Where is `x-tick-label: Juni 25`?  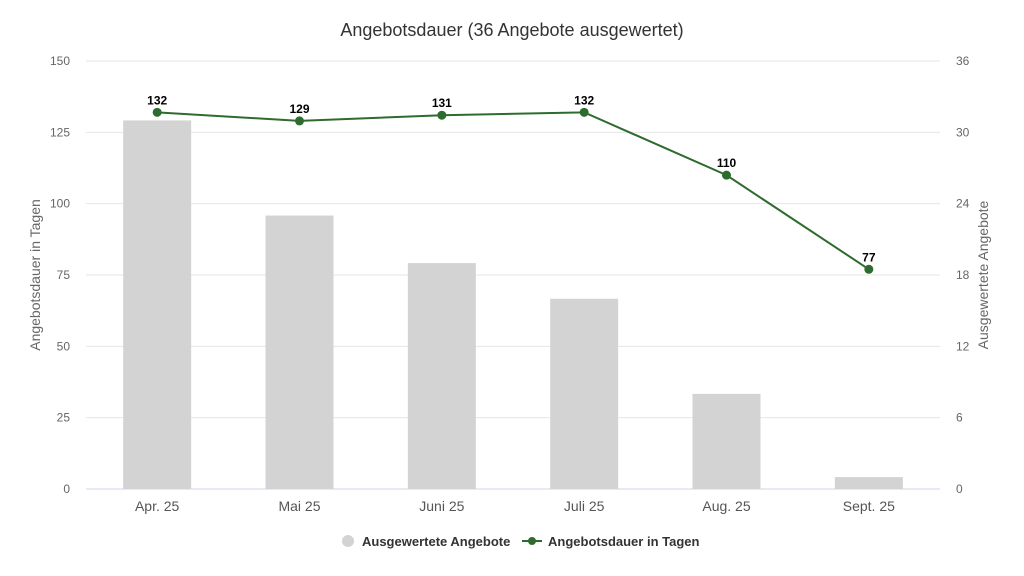 x-tick-label: Juni 25 is located at coordinates (441, 506).